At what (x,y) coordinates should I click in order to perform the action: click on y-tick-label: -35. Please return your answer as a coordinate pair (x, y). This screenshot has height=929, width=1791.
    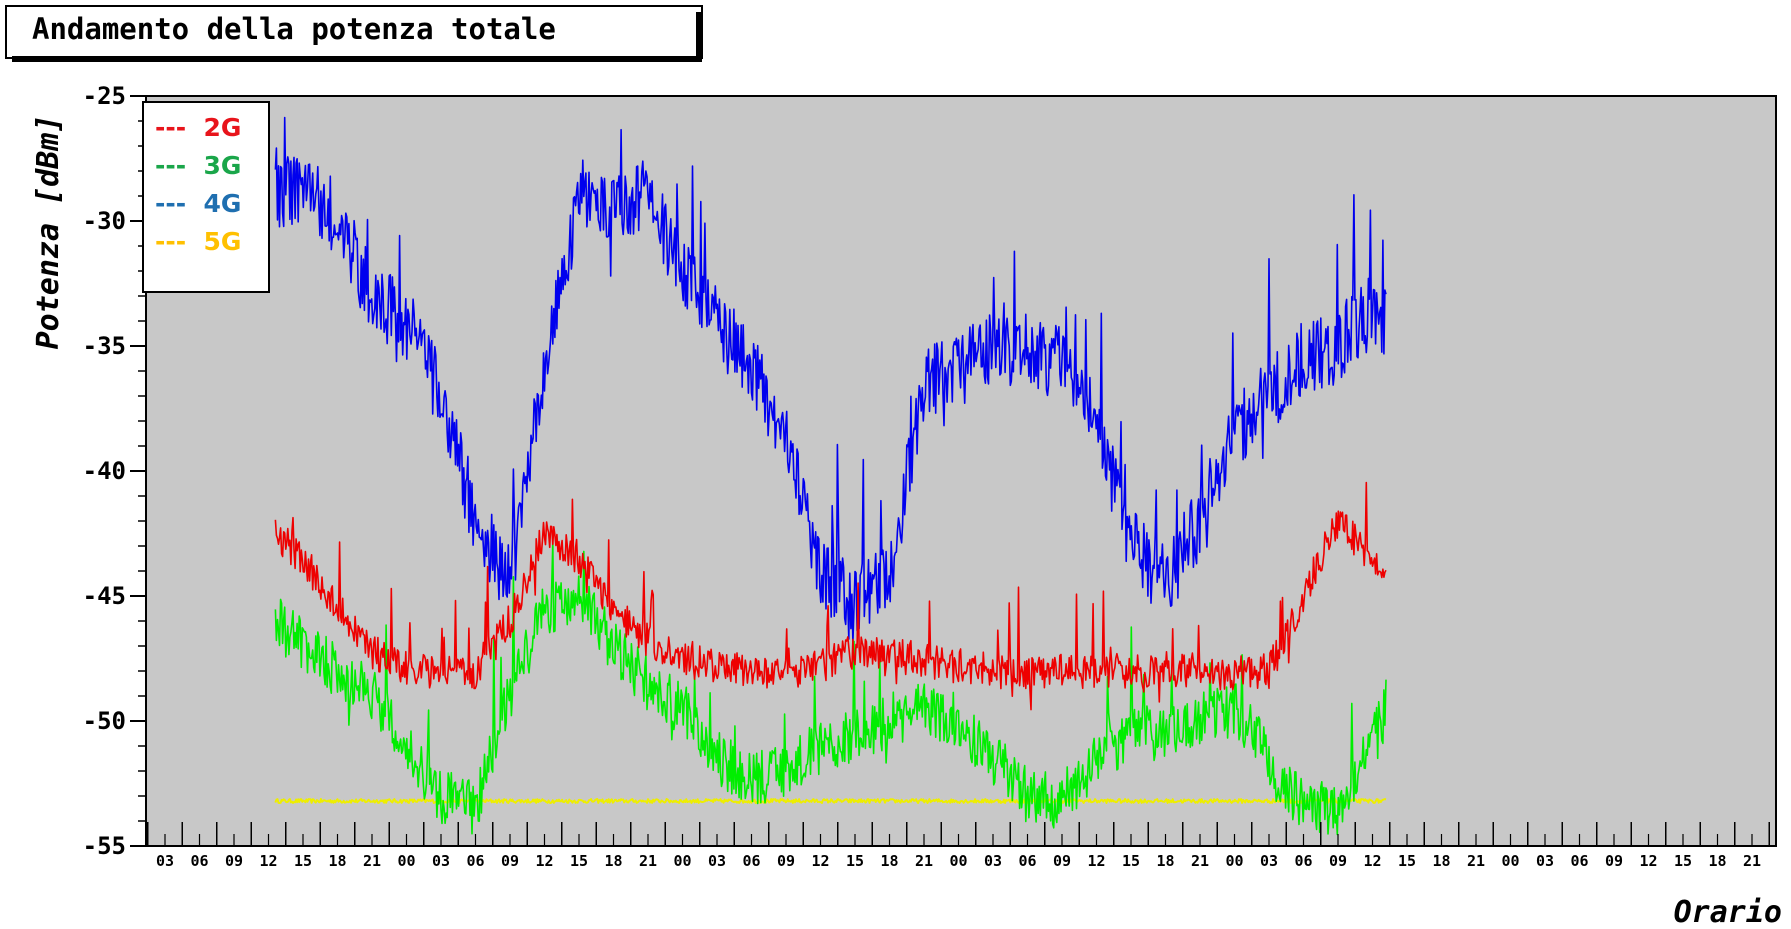
    Looking at the image, I should click on (104, 346).